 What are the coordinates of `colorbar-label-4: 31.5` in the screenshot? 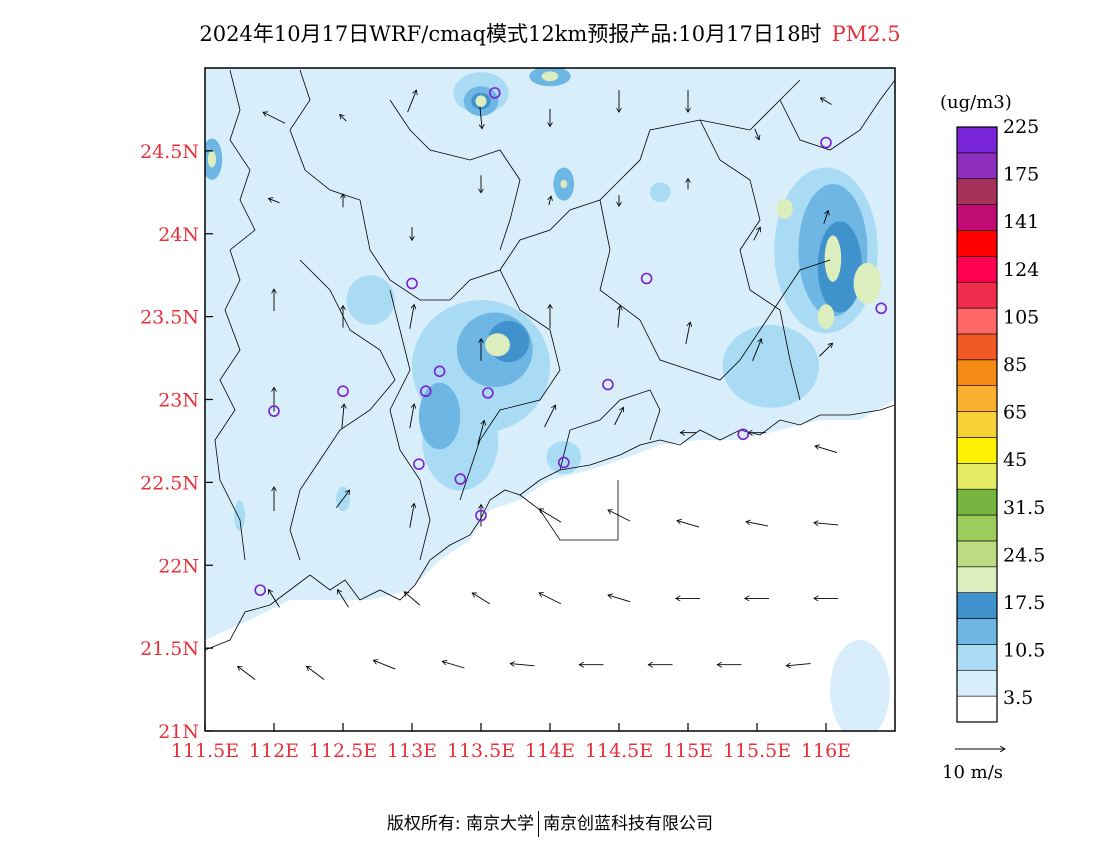 It's located at (1024, 508).